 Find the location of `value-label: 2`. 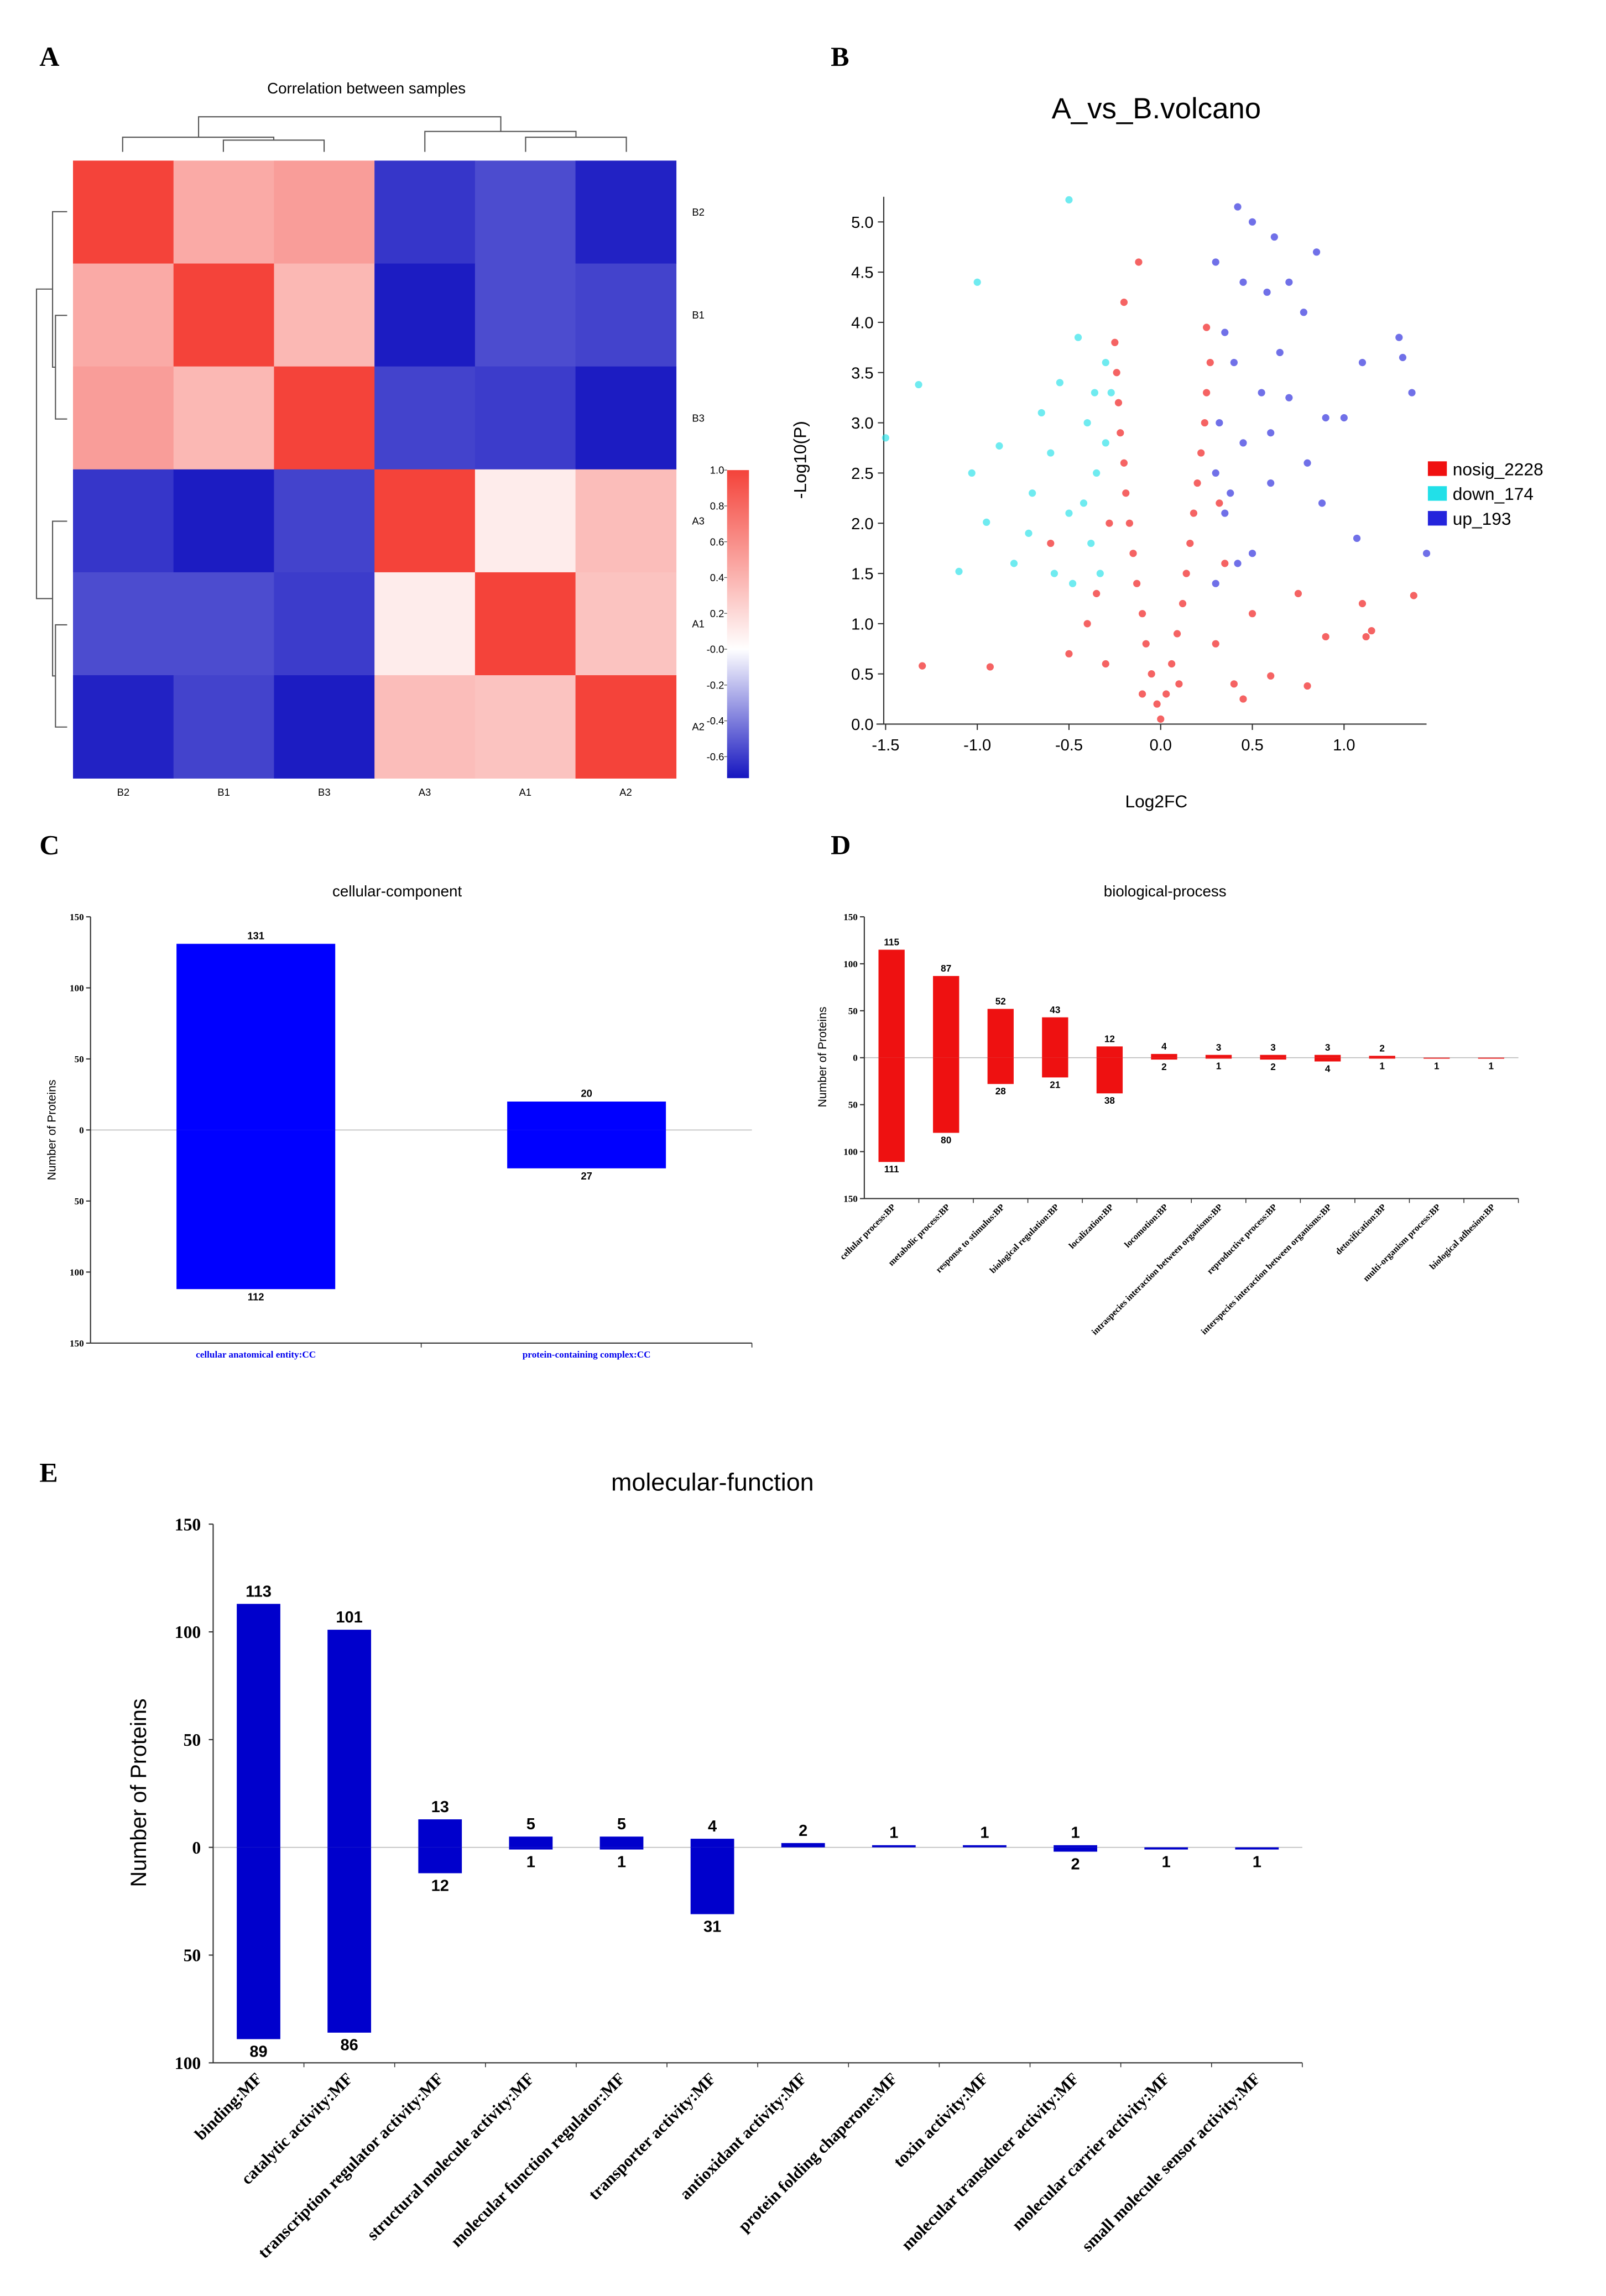

value-label: 2 is located at coordinates (1382, 1048).